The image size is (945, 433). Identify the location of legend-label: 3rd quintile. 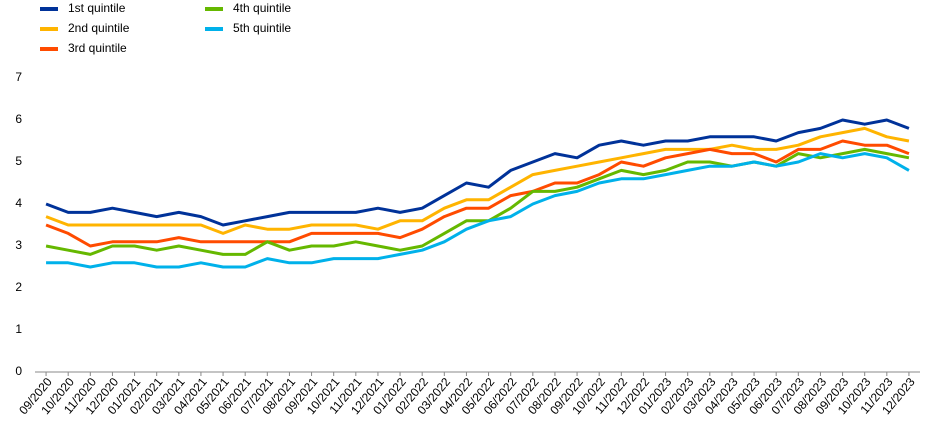
(97, 48).